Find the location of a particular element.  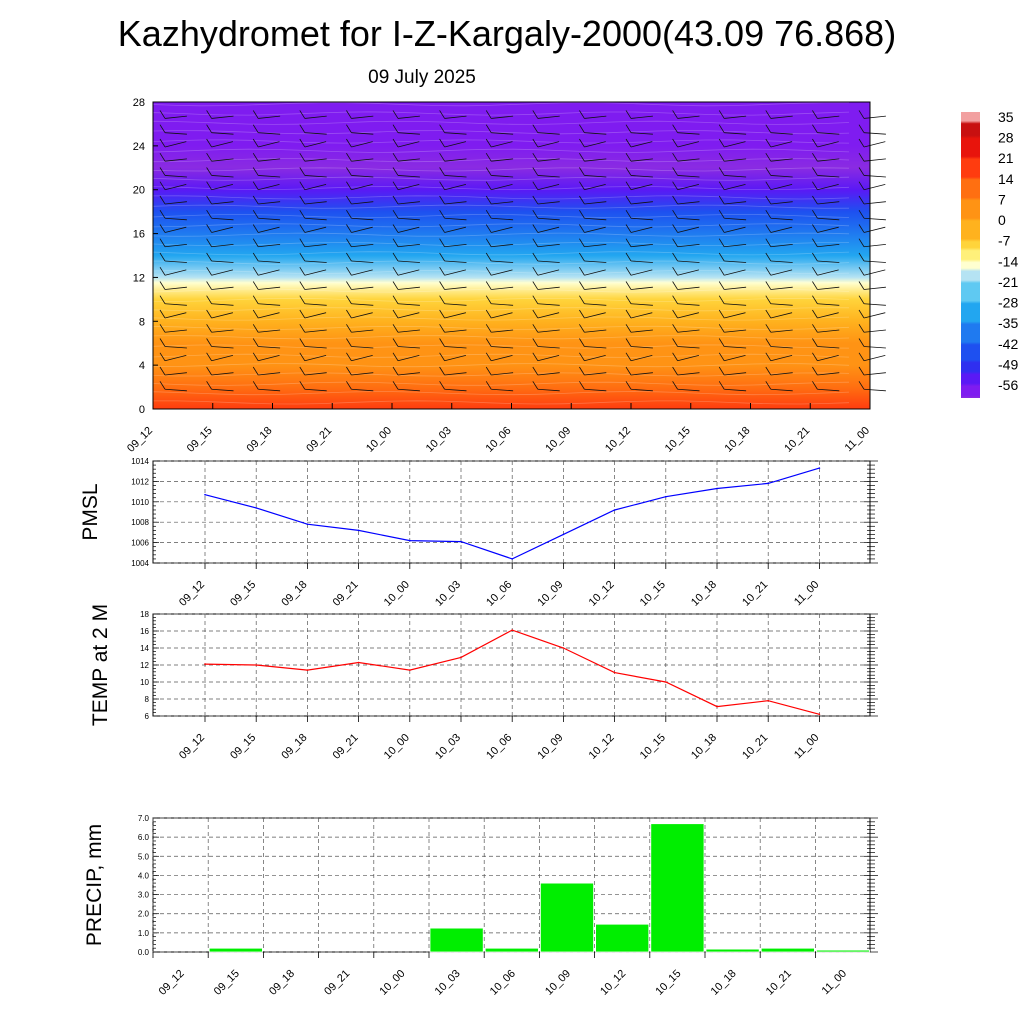

x-tick-label: 09_18 is located at coordinates (294, 594).